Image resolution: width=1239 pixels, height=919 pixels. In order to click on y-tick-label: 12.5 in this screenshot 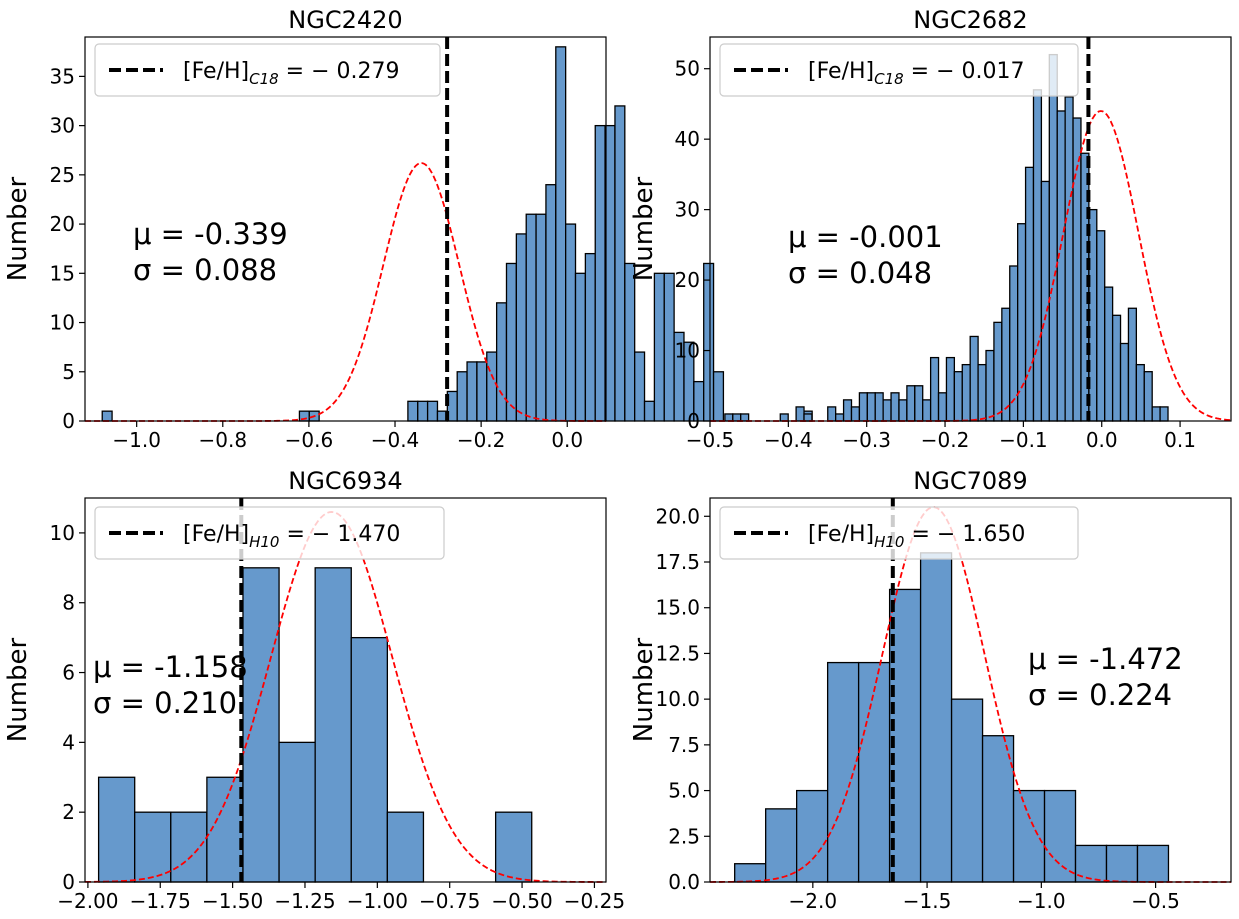, I will do `click(677, 653)`.